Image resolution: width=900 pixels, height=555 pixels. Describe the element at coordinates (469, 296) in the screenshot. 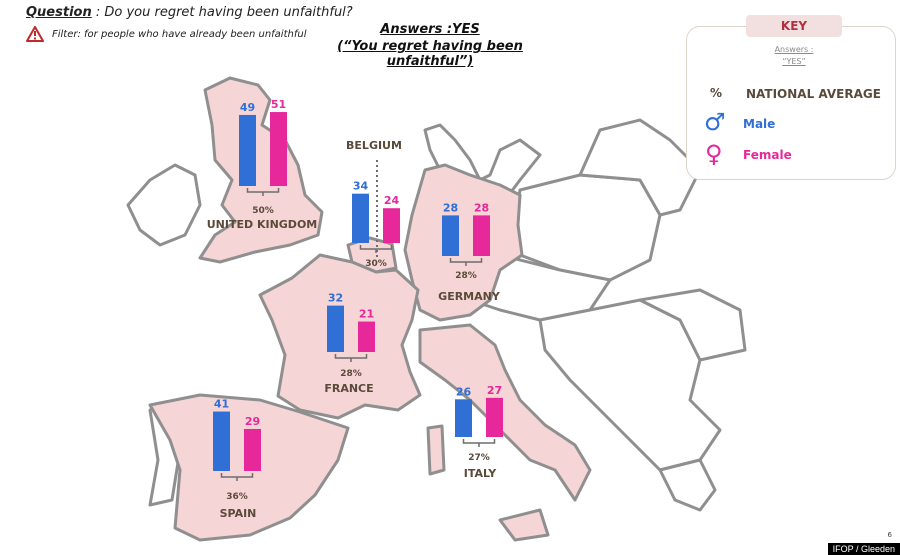

I see `germany-label: GERMANY` at that location.